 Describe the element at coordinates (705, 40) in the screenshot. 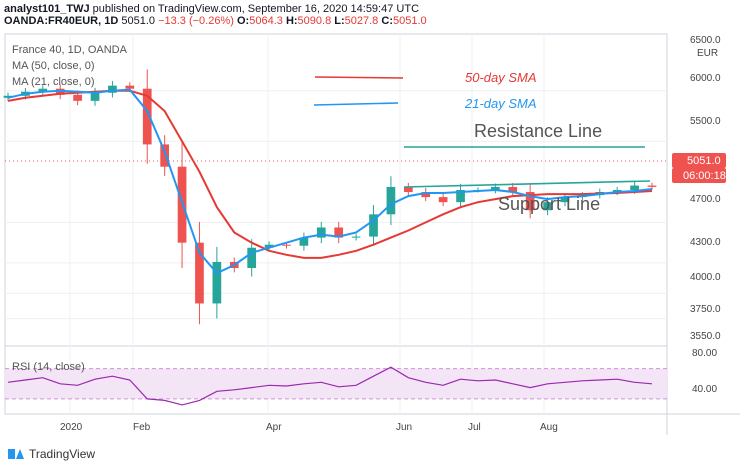

I see `price-tick: 6500.0` at that location.